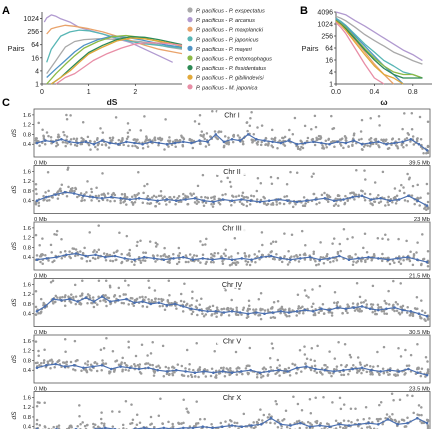  Describe the element at coordinates (232, 246) in the screenshot. I see `chromosome-frame` at that location.